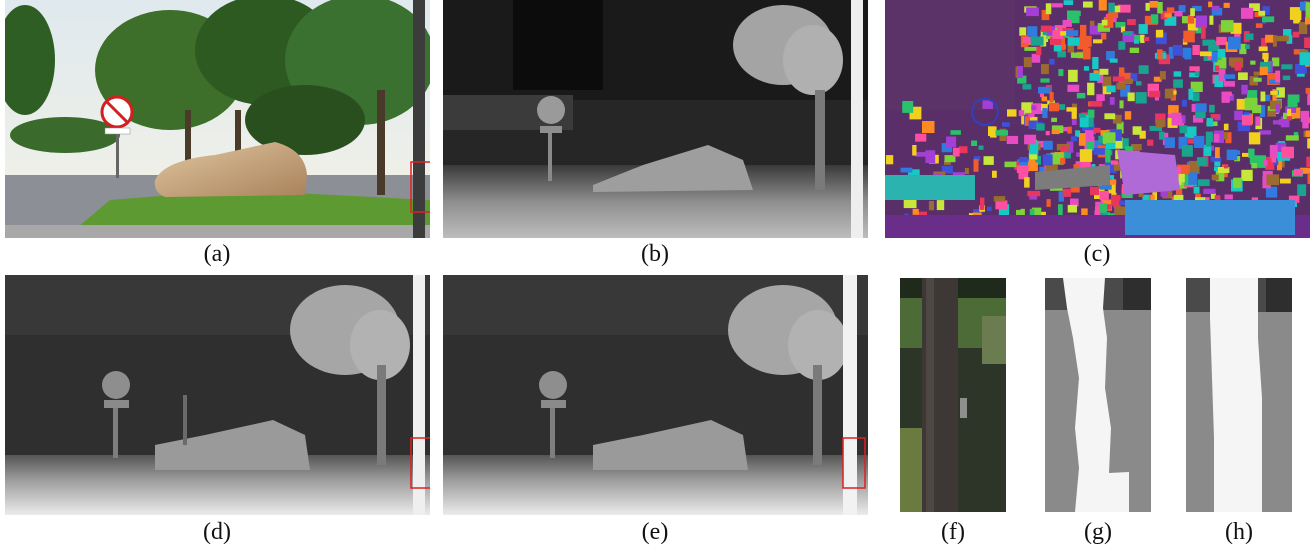 This screenshot has width=1315, height=550. I want to click on panel-g-crop-depth, so click(1098, 395).